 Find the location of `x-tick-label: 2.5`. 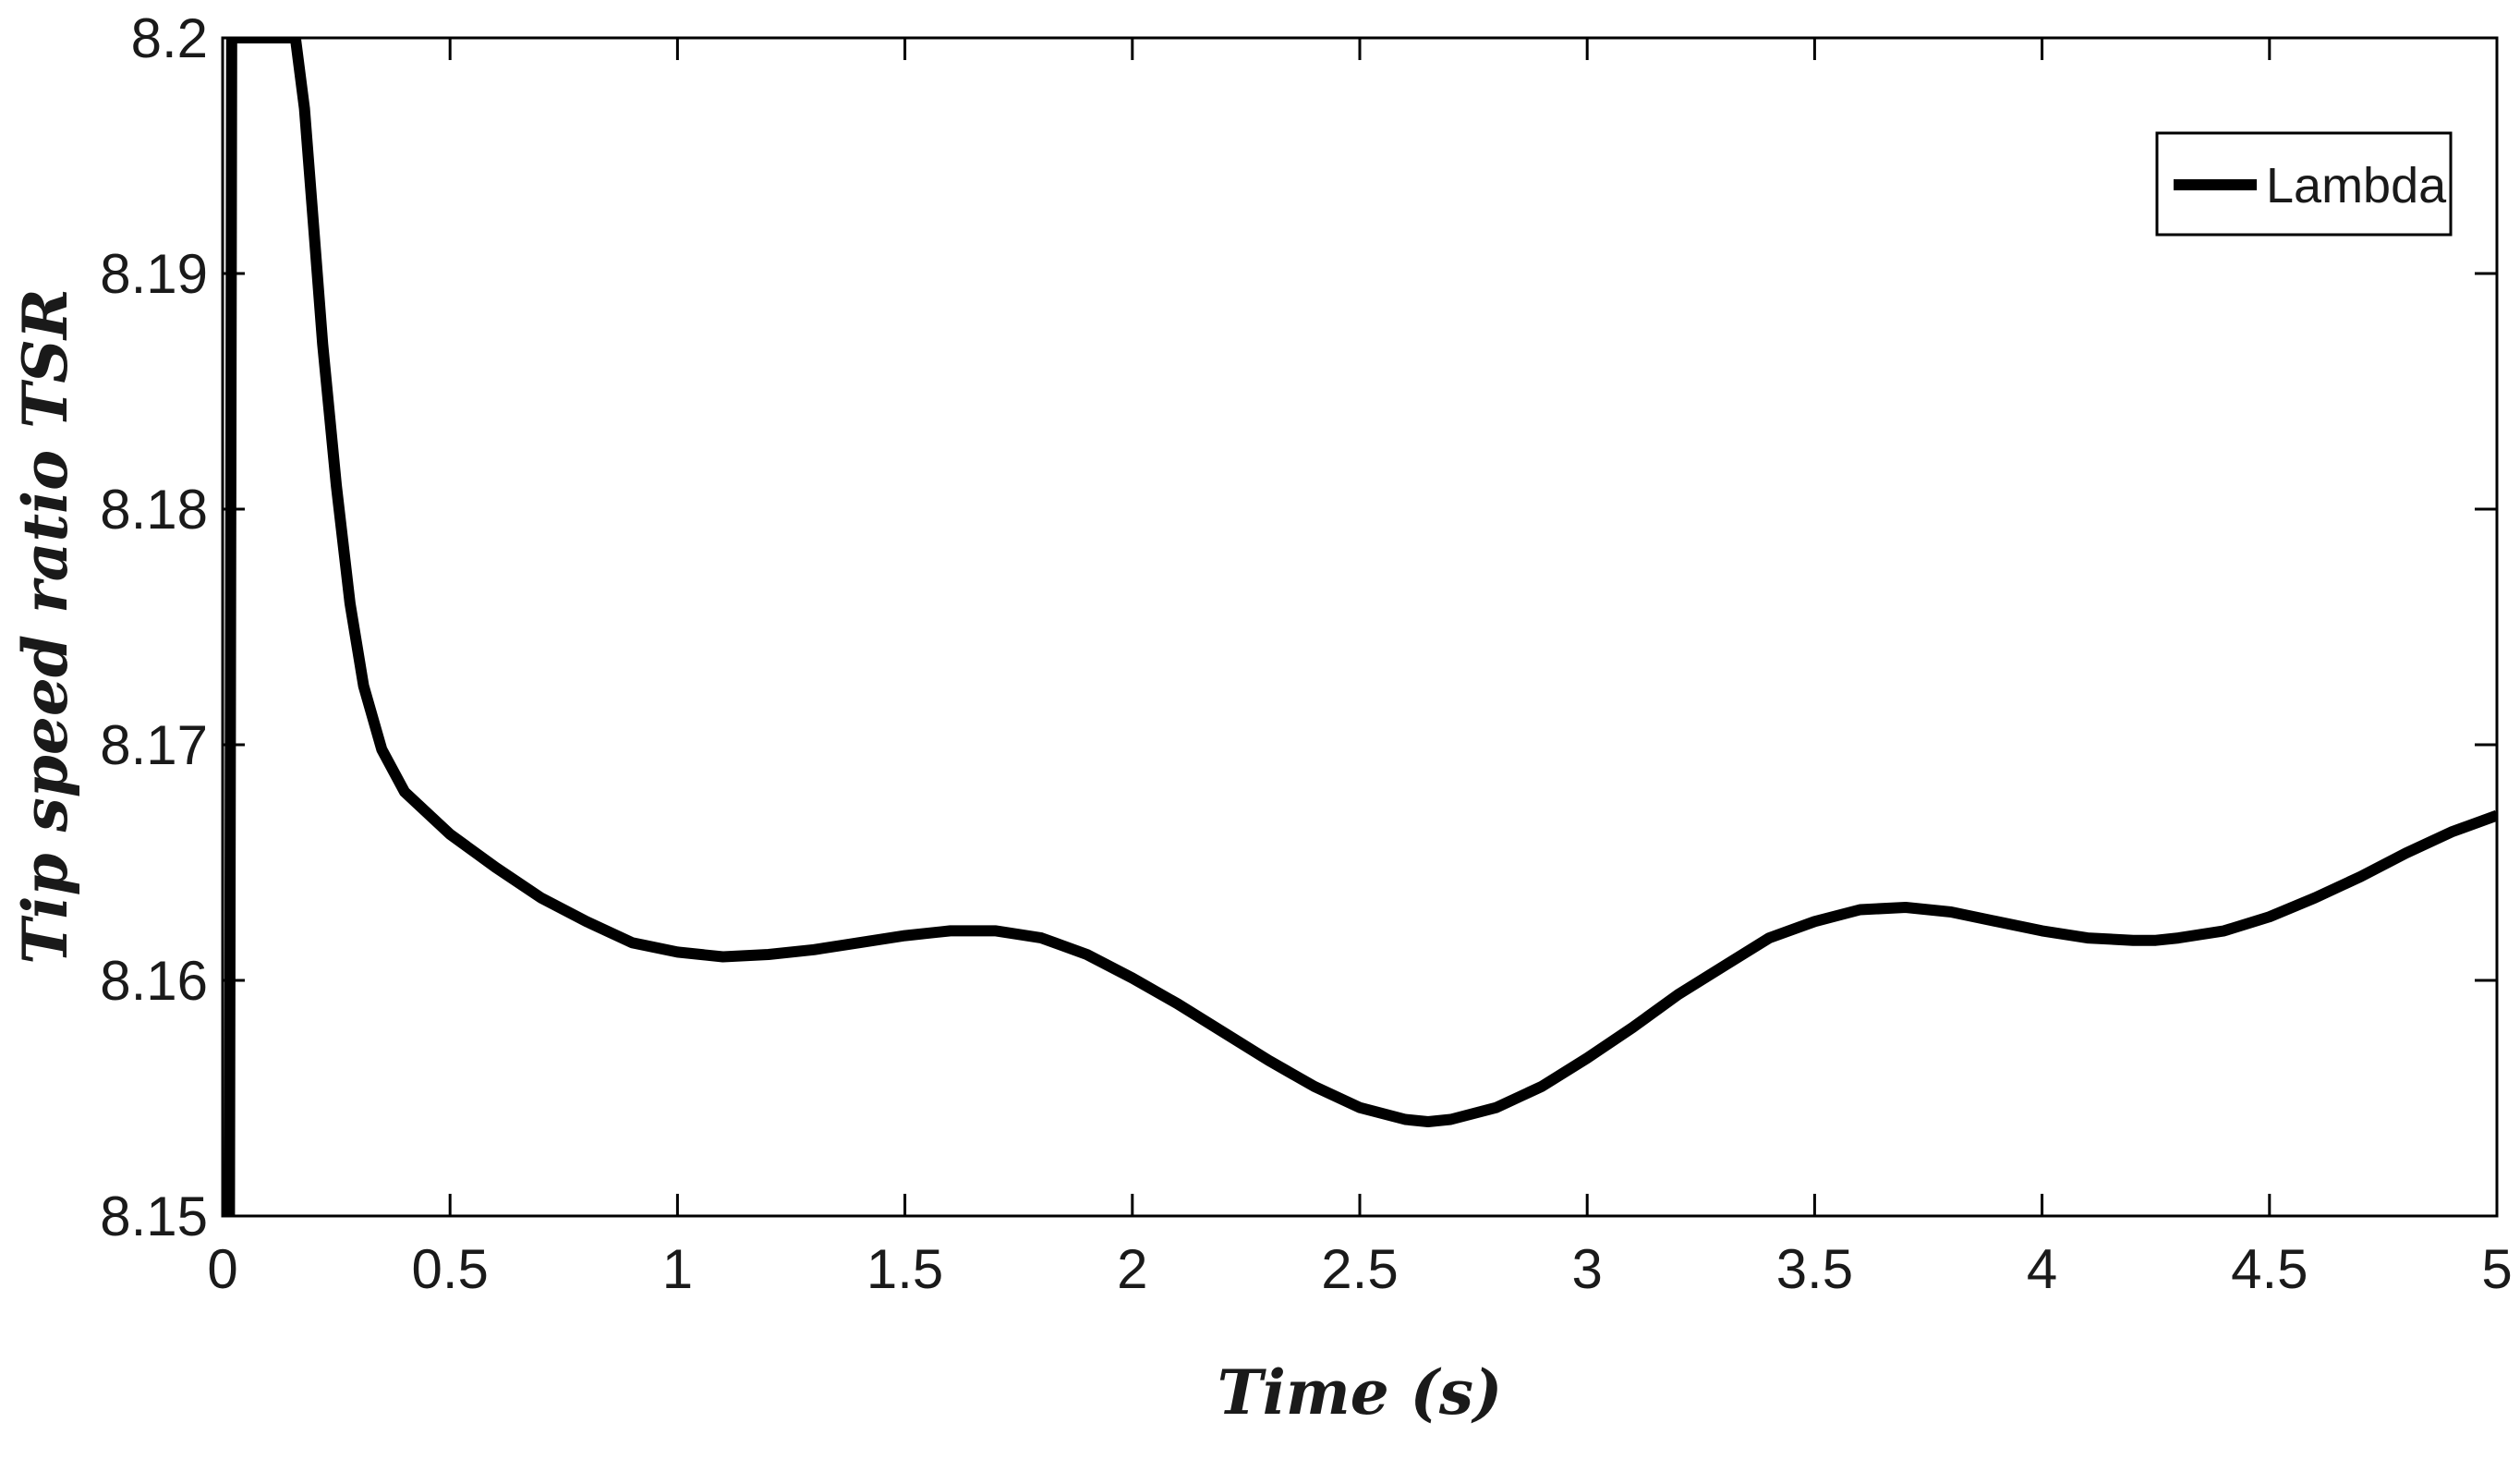

x-tick-label: 2.5 is located at coordinates (1359, 1269).